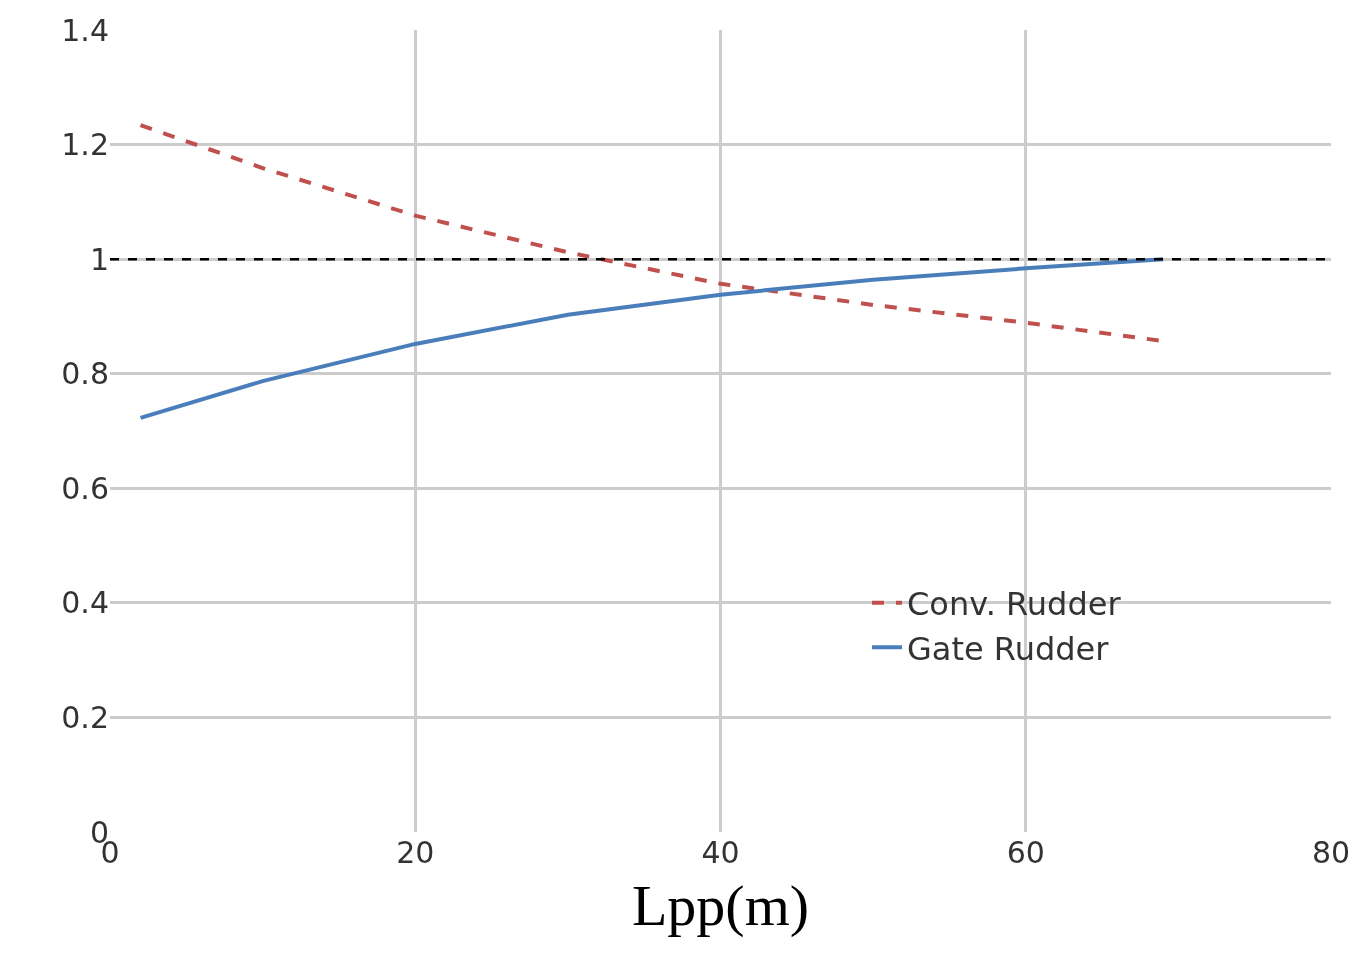 Image resolution: width=1362 pixels, height=962 pixels. Describe the element at coordinates (85, 717) in the screenshot. I see `y-tick-label: 0.2` at that location.